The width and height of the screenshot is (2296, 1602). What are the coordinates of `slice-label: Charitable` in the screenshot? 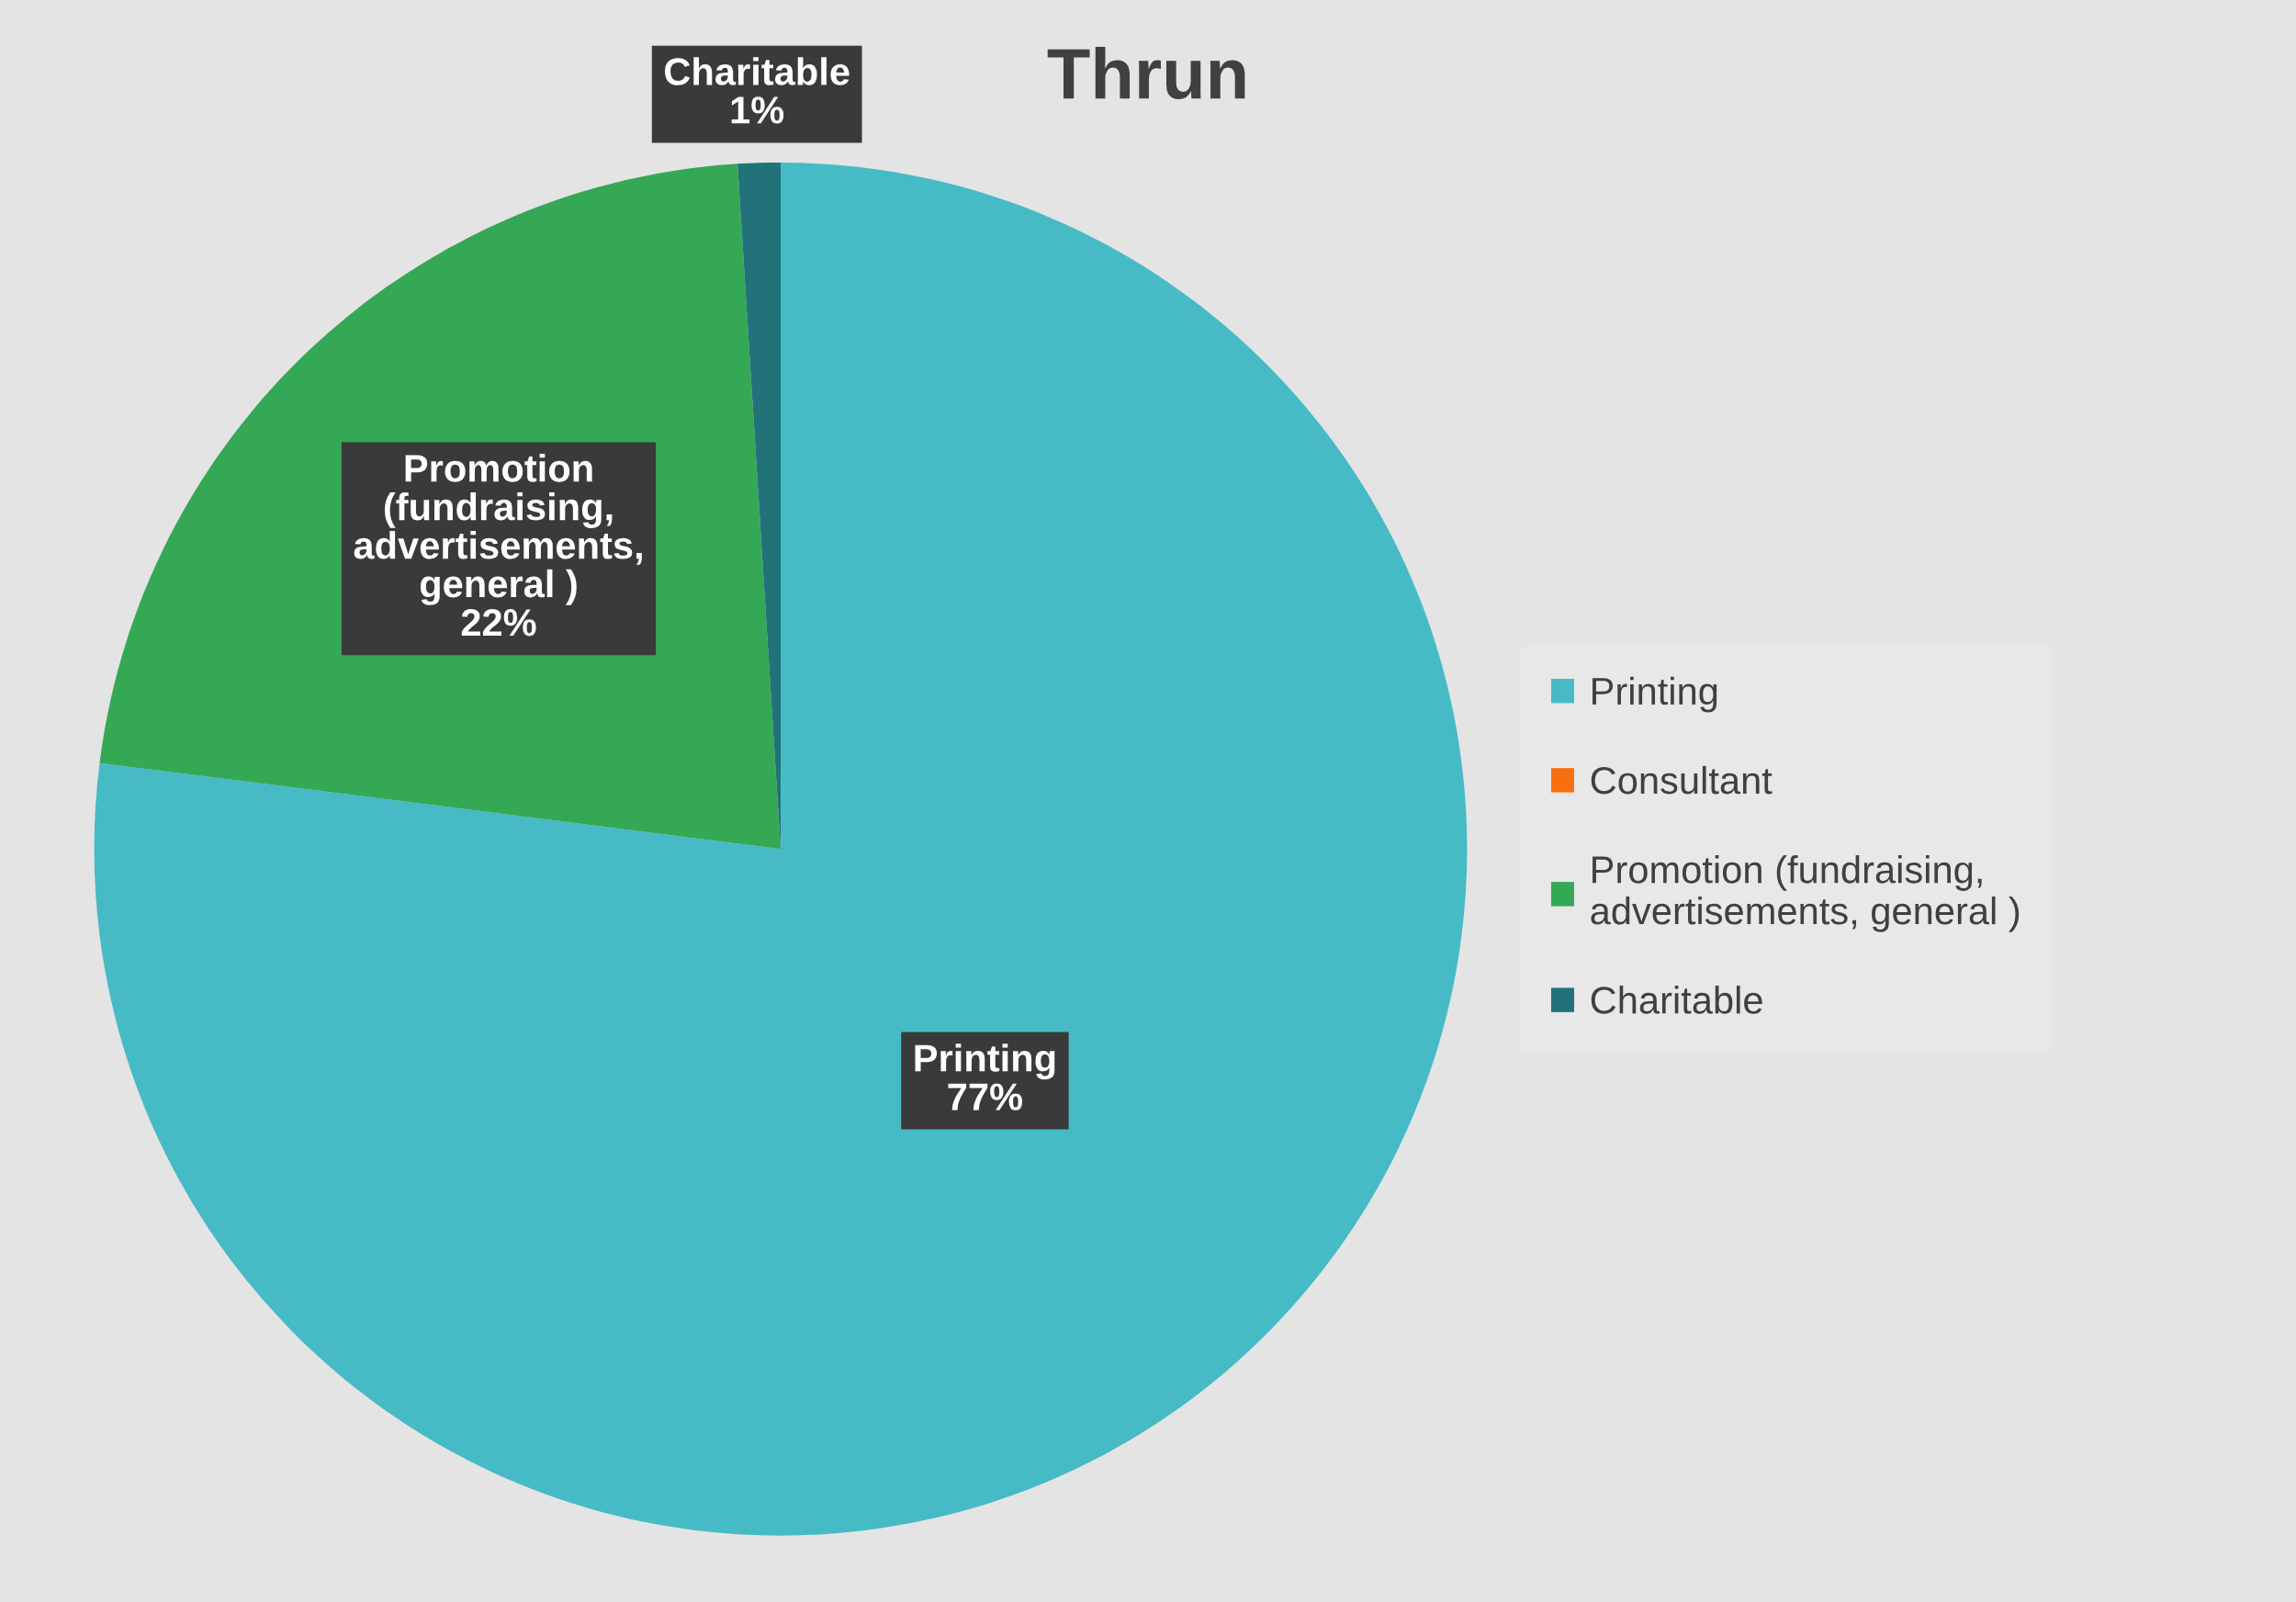 It's located at (757, 71).